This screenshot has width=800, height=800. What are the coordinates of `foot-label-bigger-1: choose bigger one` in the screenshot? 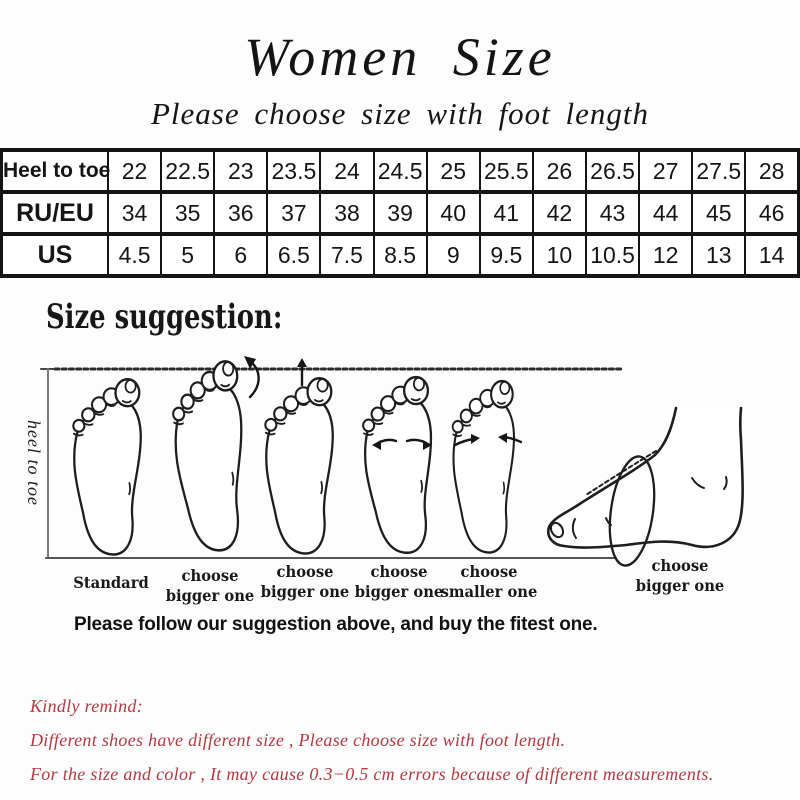 It's located at (210, 585).